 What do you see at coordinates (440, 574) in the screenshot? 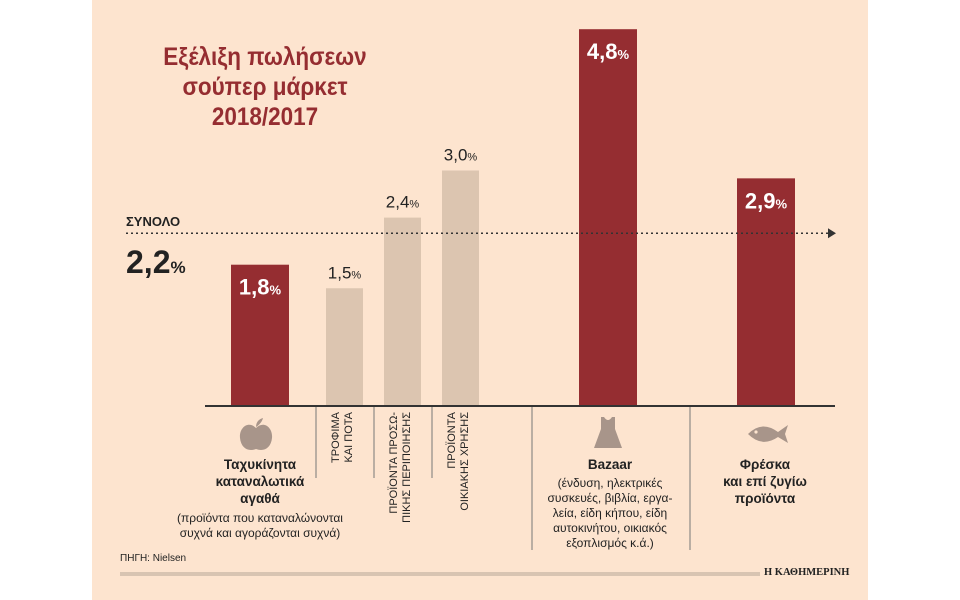
I see `footer-rule` at bounding box center [440, 574].